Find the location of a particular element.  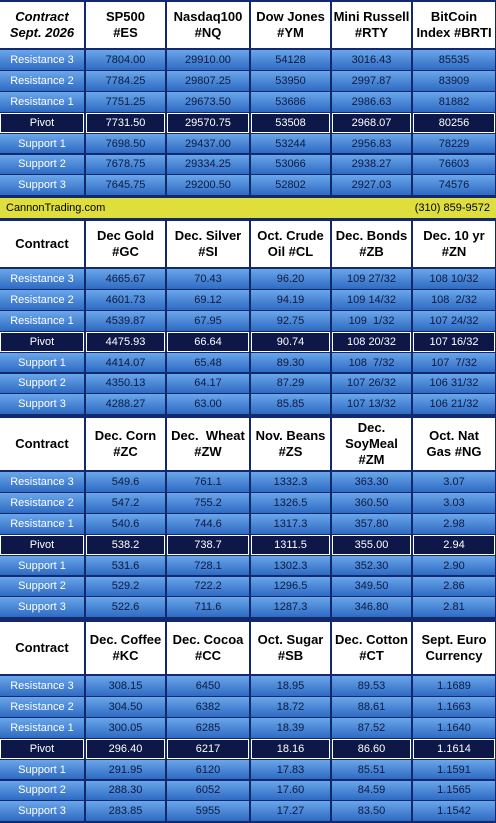

cell-text: 288.30 is located at coordinates (125, 790).